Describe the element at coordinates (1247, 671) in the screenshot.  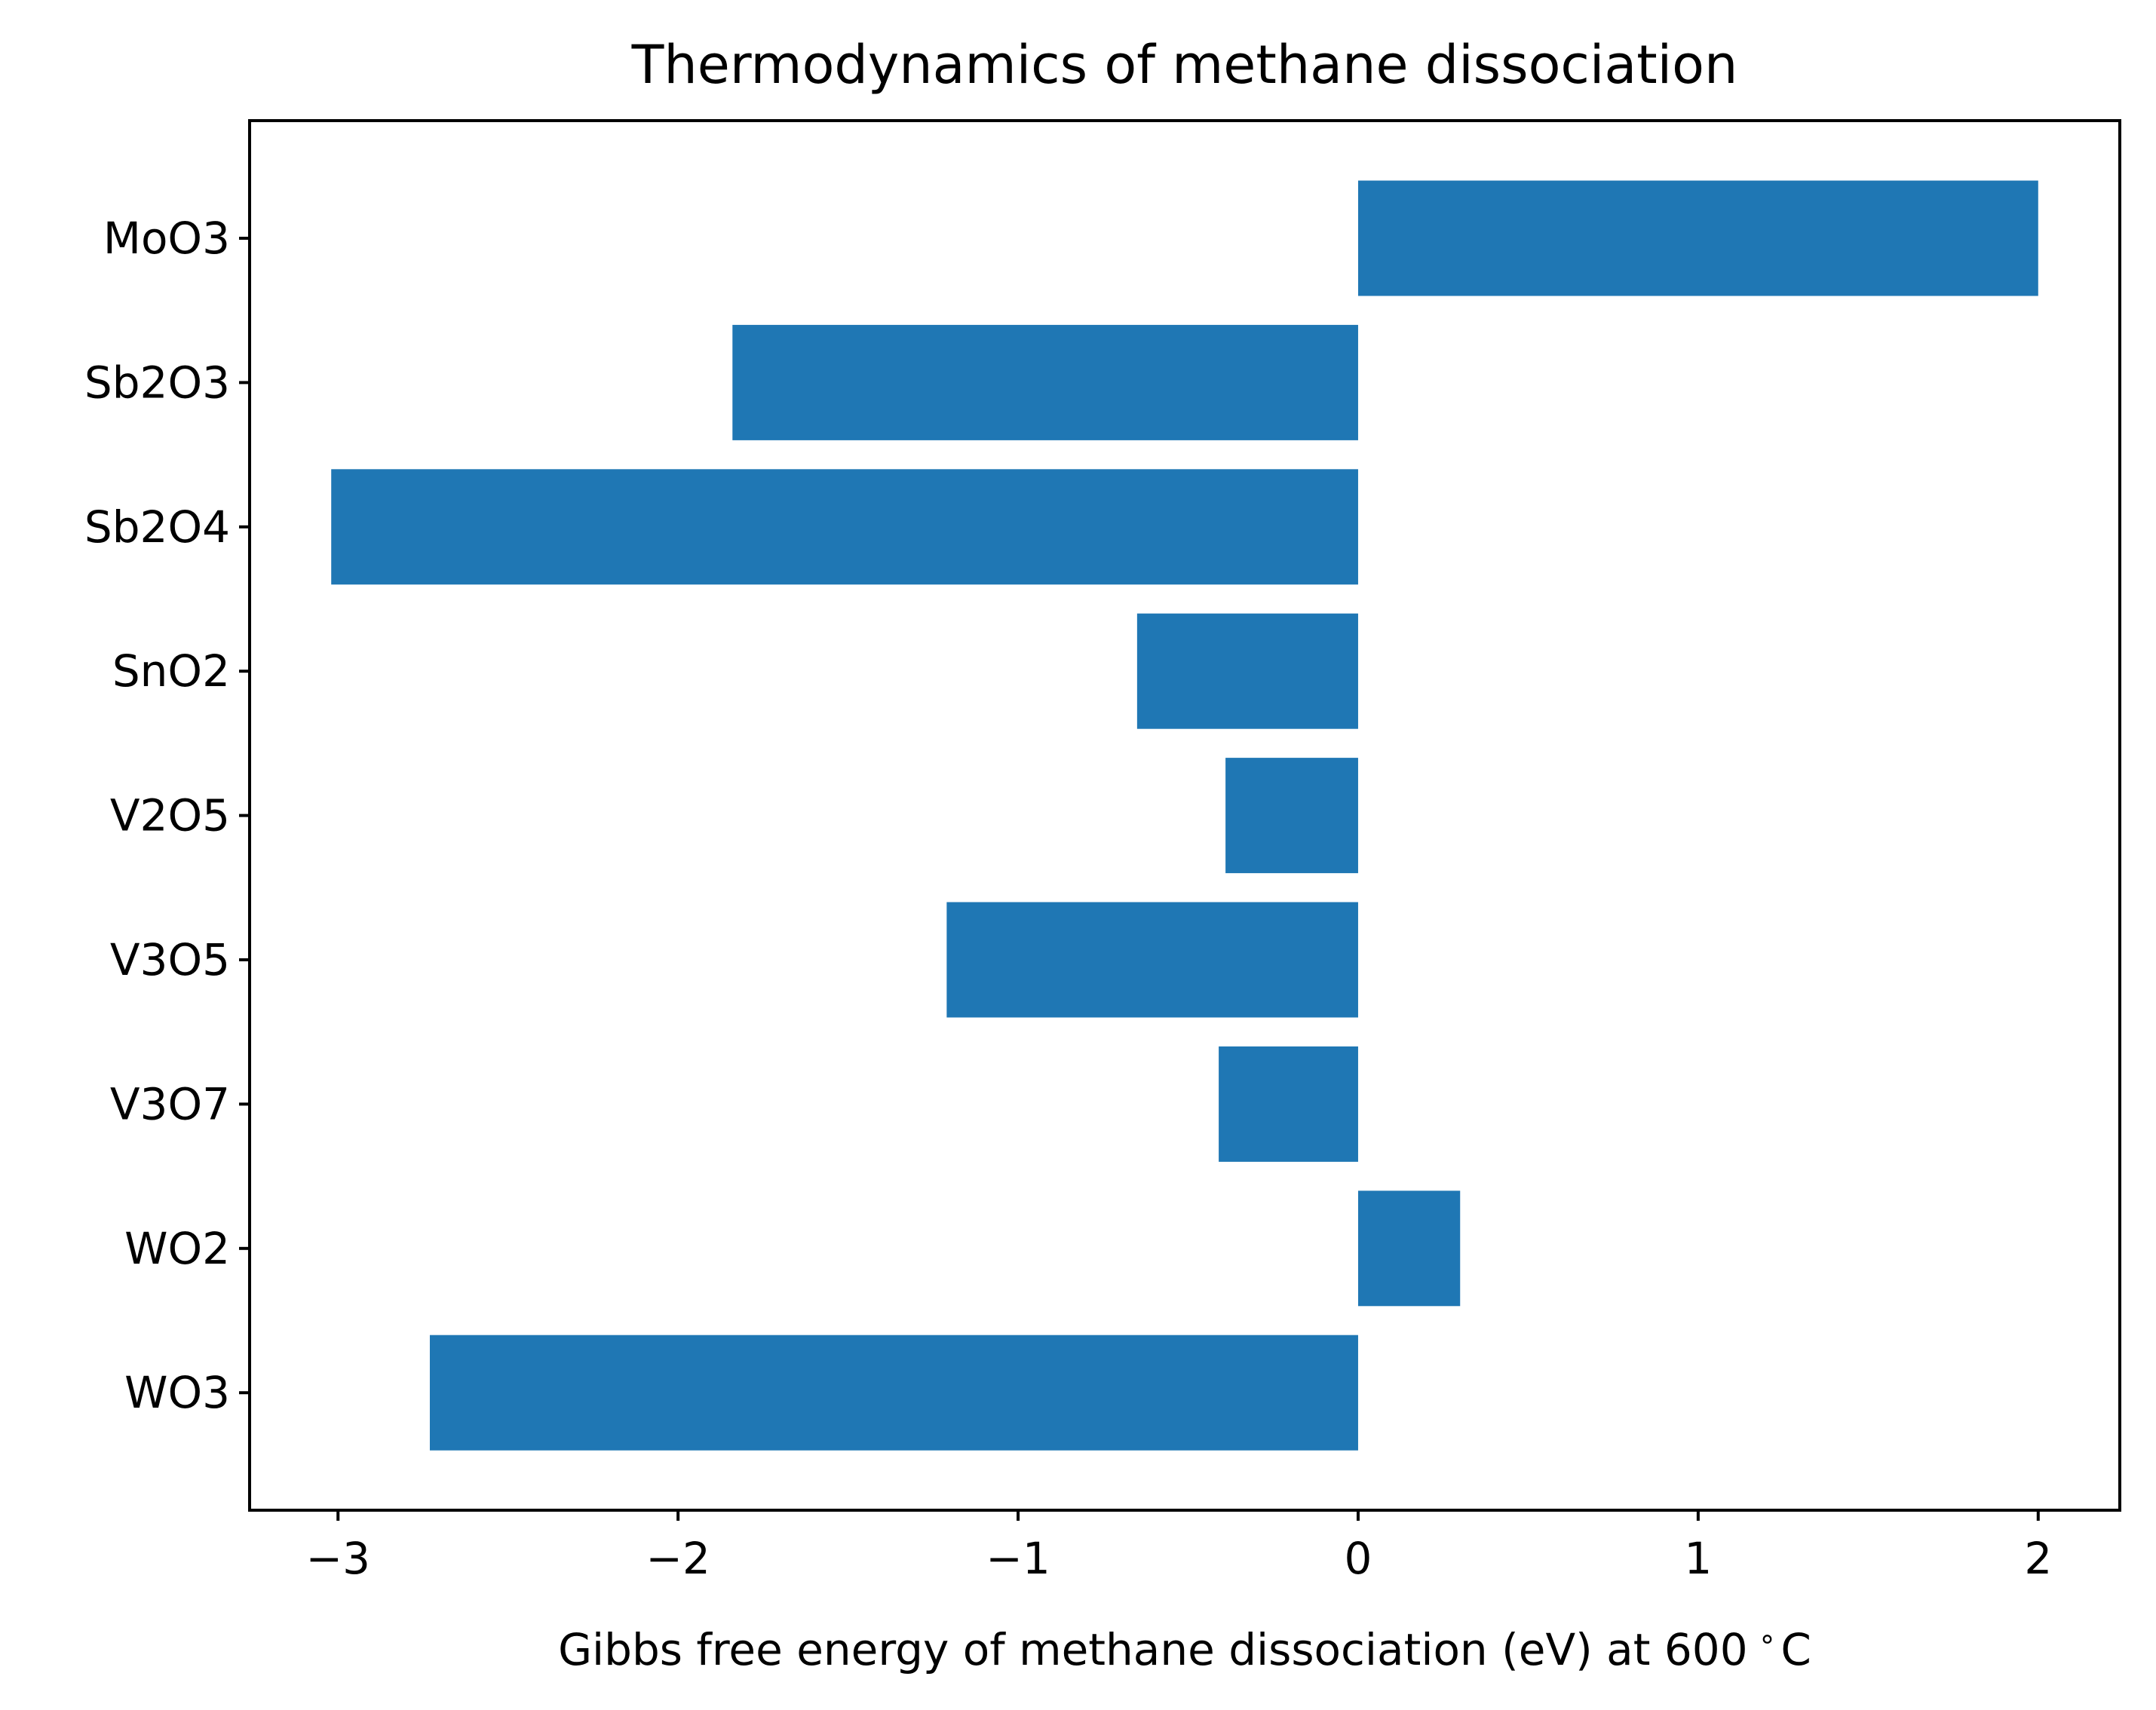
I see `bar-sno2` at that location.